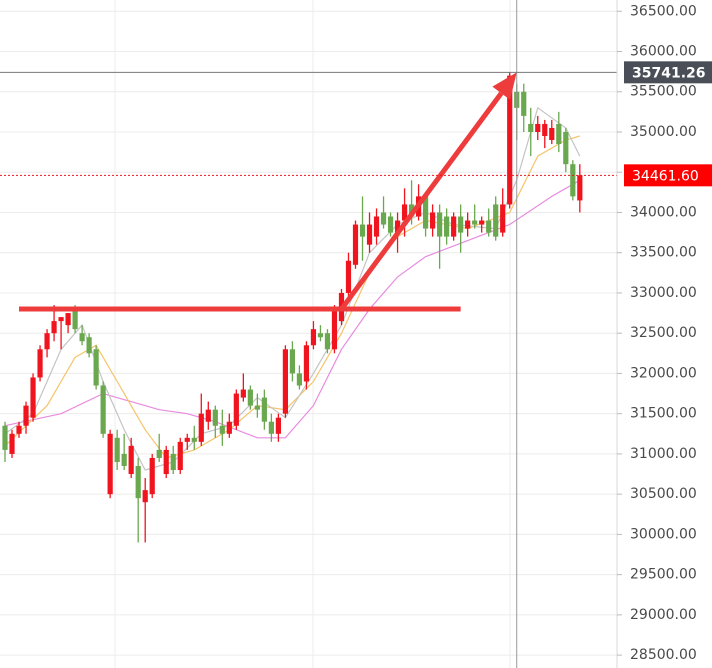 This screenshot has height=668, width=712. What do you see at coordinates (663, 494) in the screenshot?
I see `y-tick-label: 30500.00` at bounding box center [663, 494].